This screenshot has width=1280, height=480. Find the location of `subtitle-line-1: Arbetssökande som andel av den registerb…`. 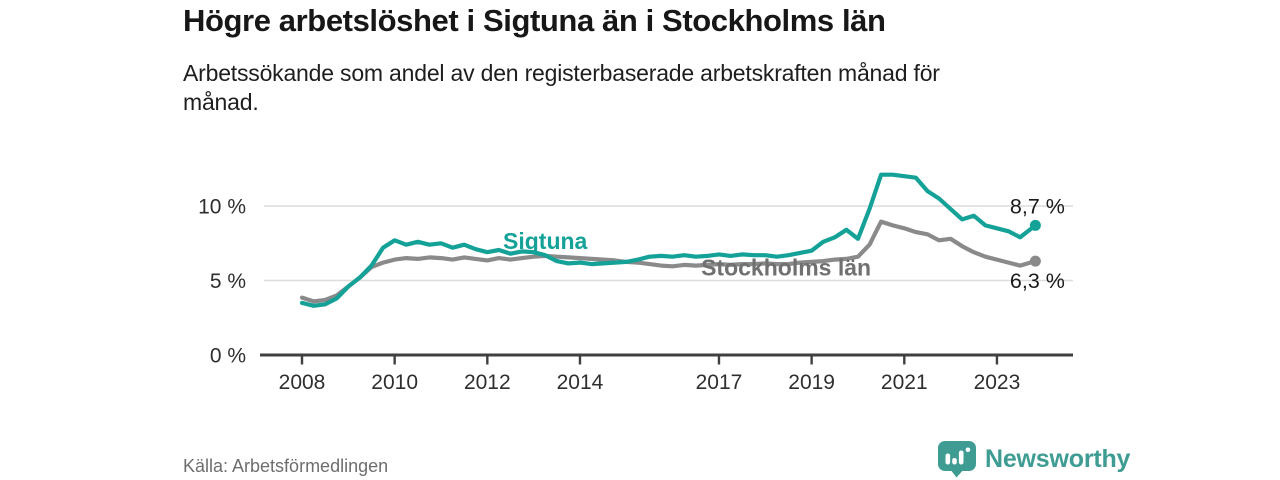

subtitle-line-1: Arbetssökande som andel av den registerb… is located at coordinates (561, 73).